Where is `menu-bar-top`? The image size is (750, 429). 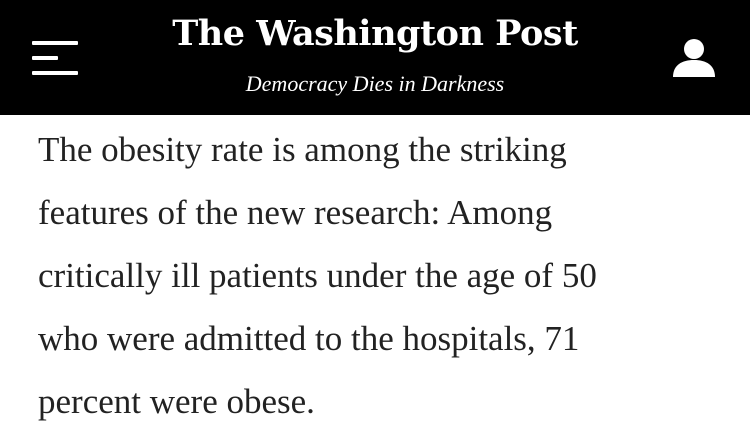 menu-bar-top is located at coordinates (55, 43).